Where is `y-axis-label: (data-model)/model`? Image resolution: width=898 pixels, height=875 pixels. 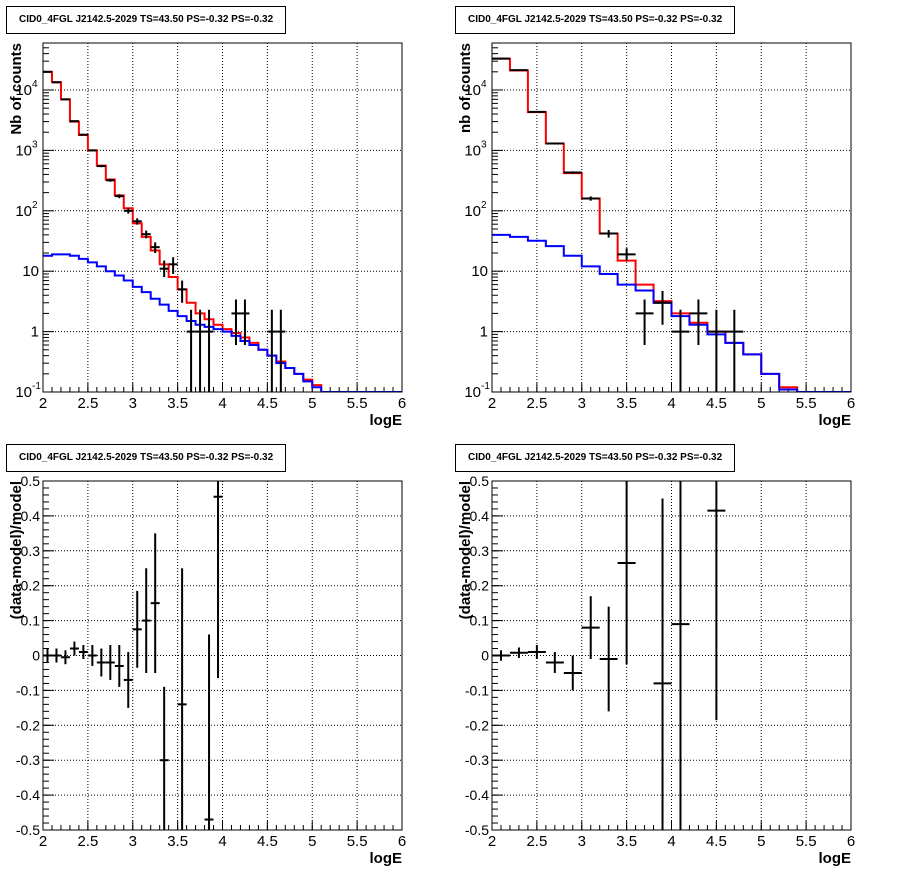
y-axis-label: (data-model)/model is located at coordinates (465, 550).